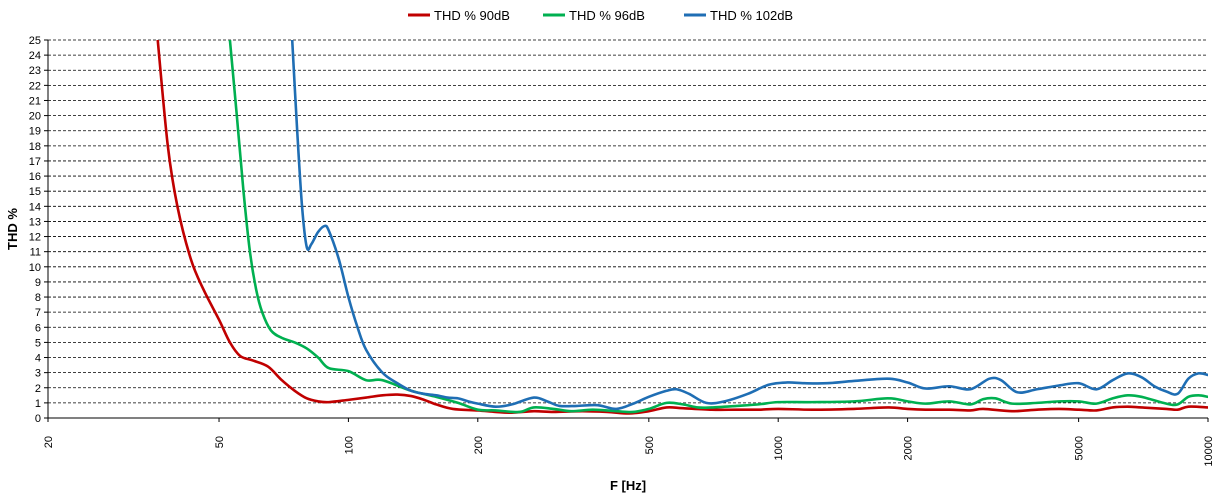  Describe the element at coordinates (35, 132) in the screenshot. I see `y-tick-label: 19` at that location.